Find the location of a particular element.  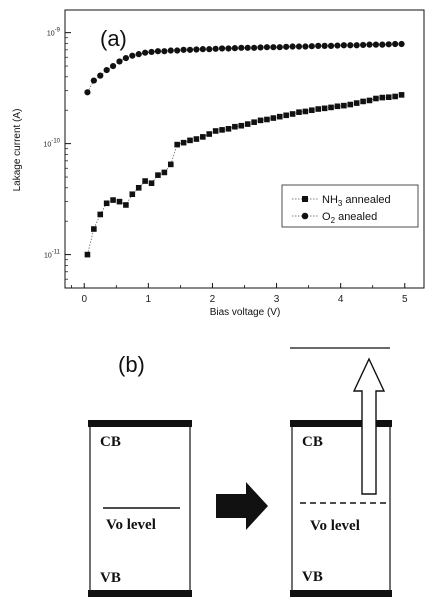

x-tick-label: 3 is located at coordinates (277, 299).